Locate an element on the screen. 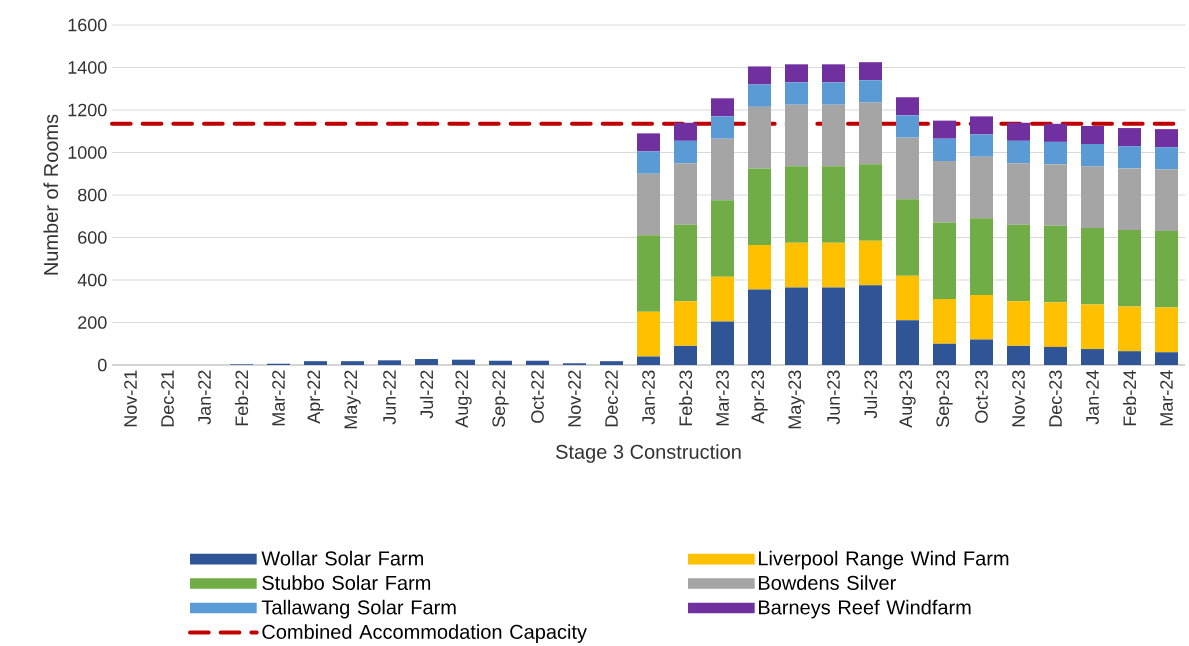 This screenshot has width=1189, height=646. x-tick-label: Oct-23 is located at coordinates (981, 396).